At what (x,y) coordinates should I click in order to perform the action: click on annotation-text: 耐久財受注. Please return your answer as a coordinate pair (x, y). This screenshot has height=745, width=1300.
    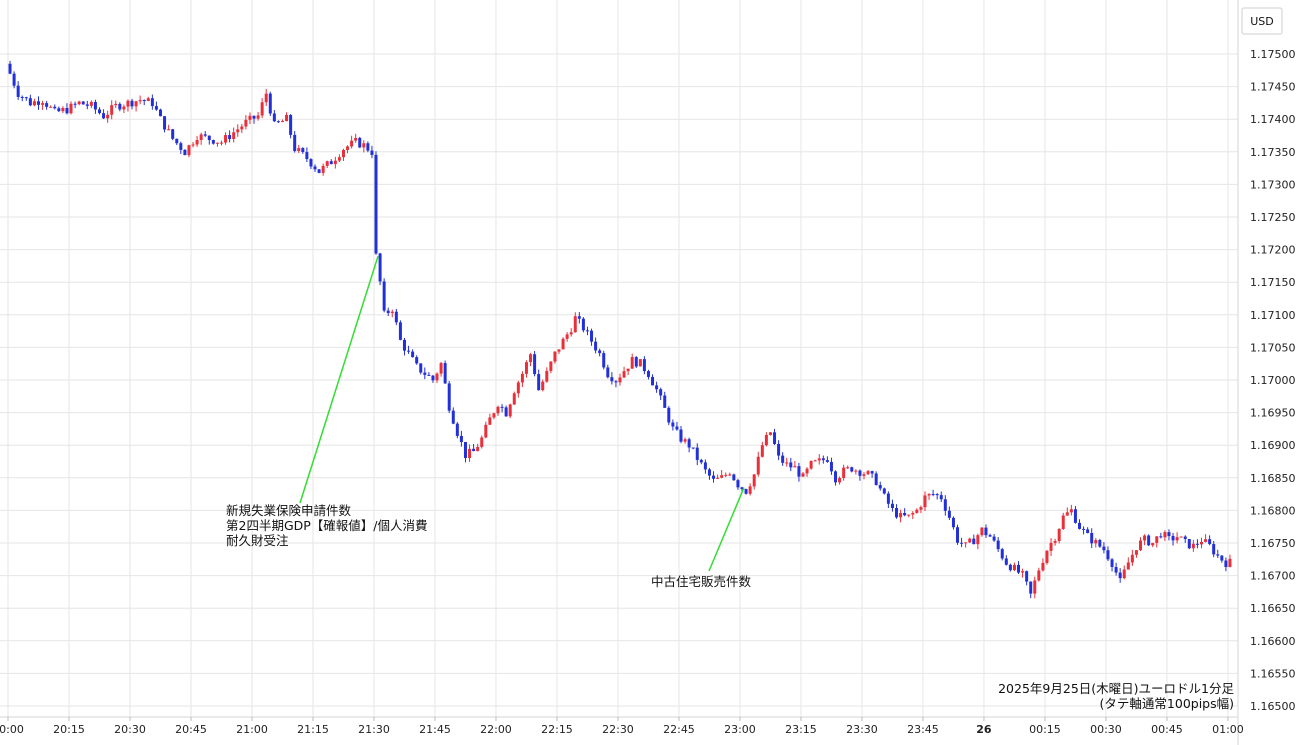
    Looking at the image, I should click on (257, 540).